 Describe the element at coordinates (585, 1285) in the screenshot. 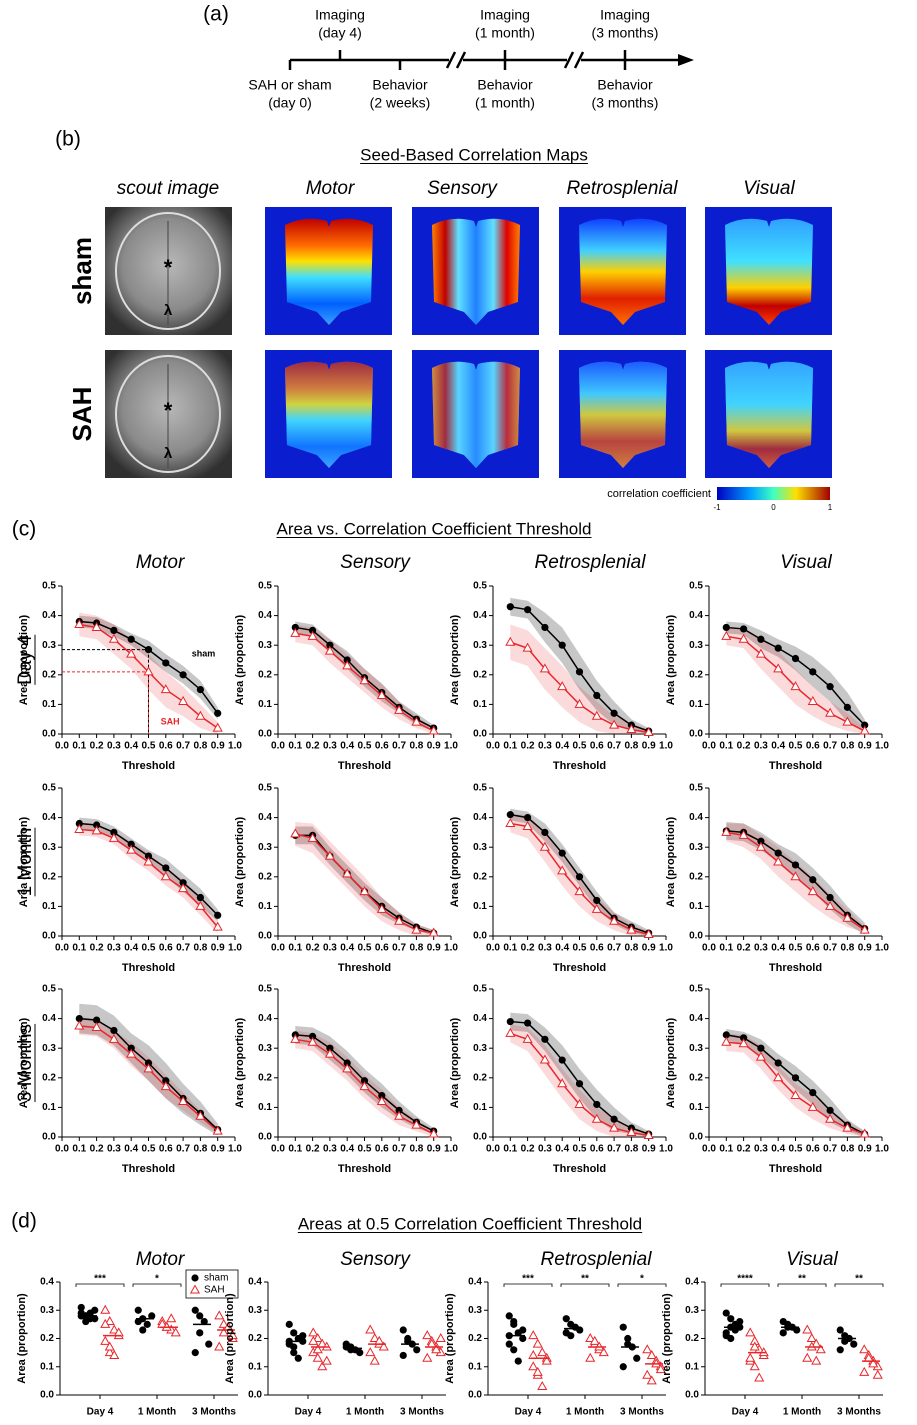

I see `significance-bracket` at that location.